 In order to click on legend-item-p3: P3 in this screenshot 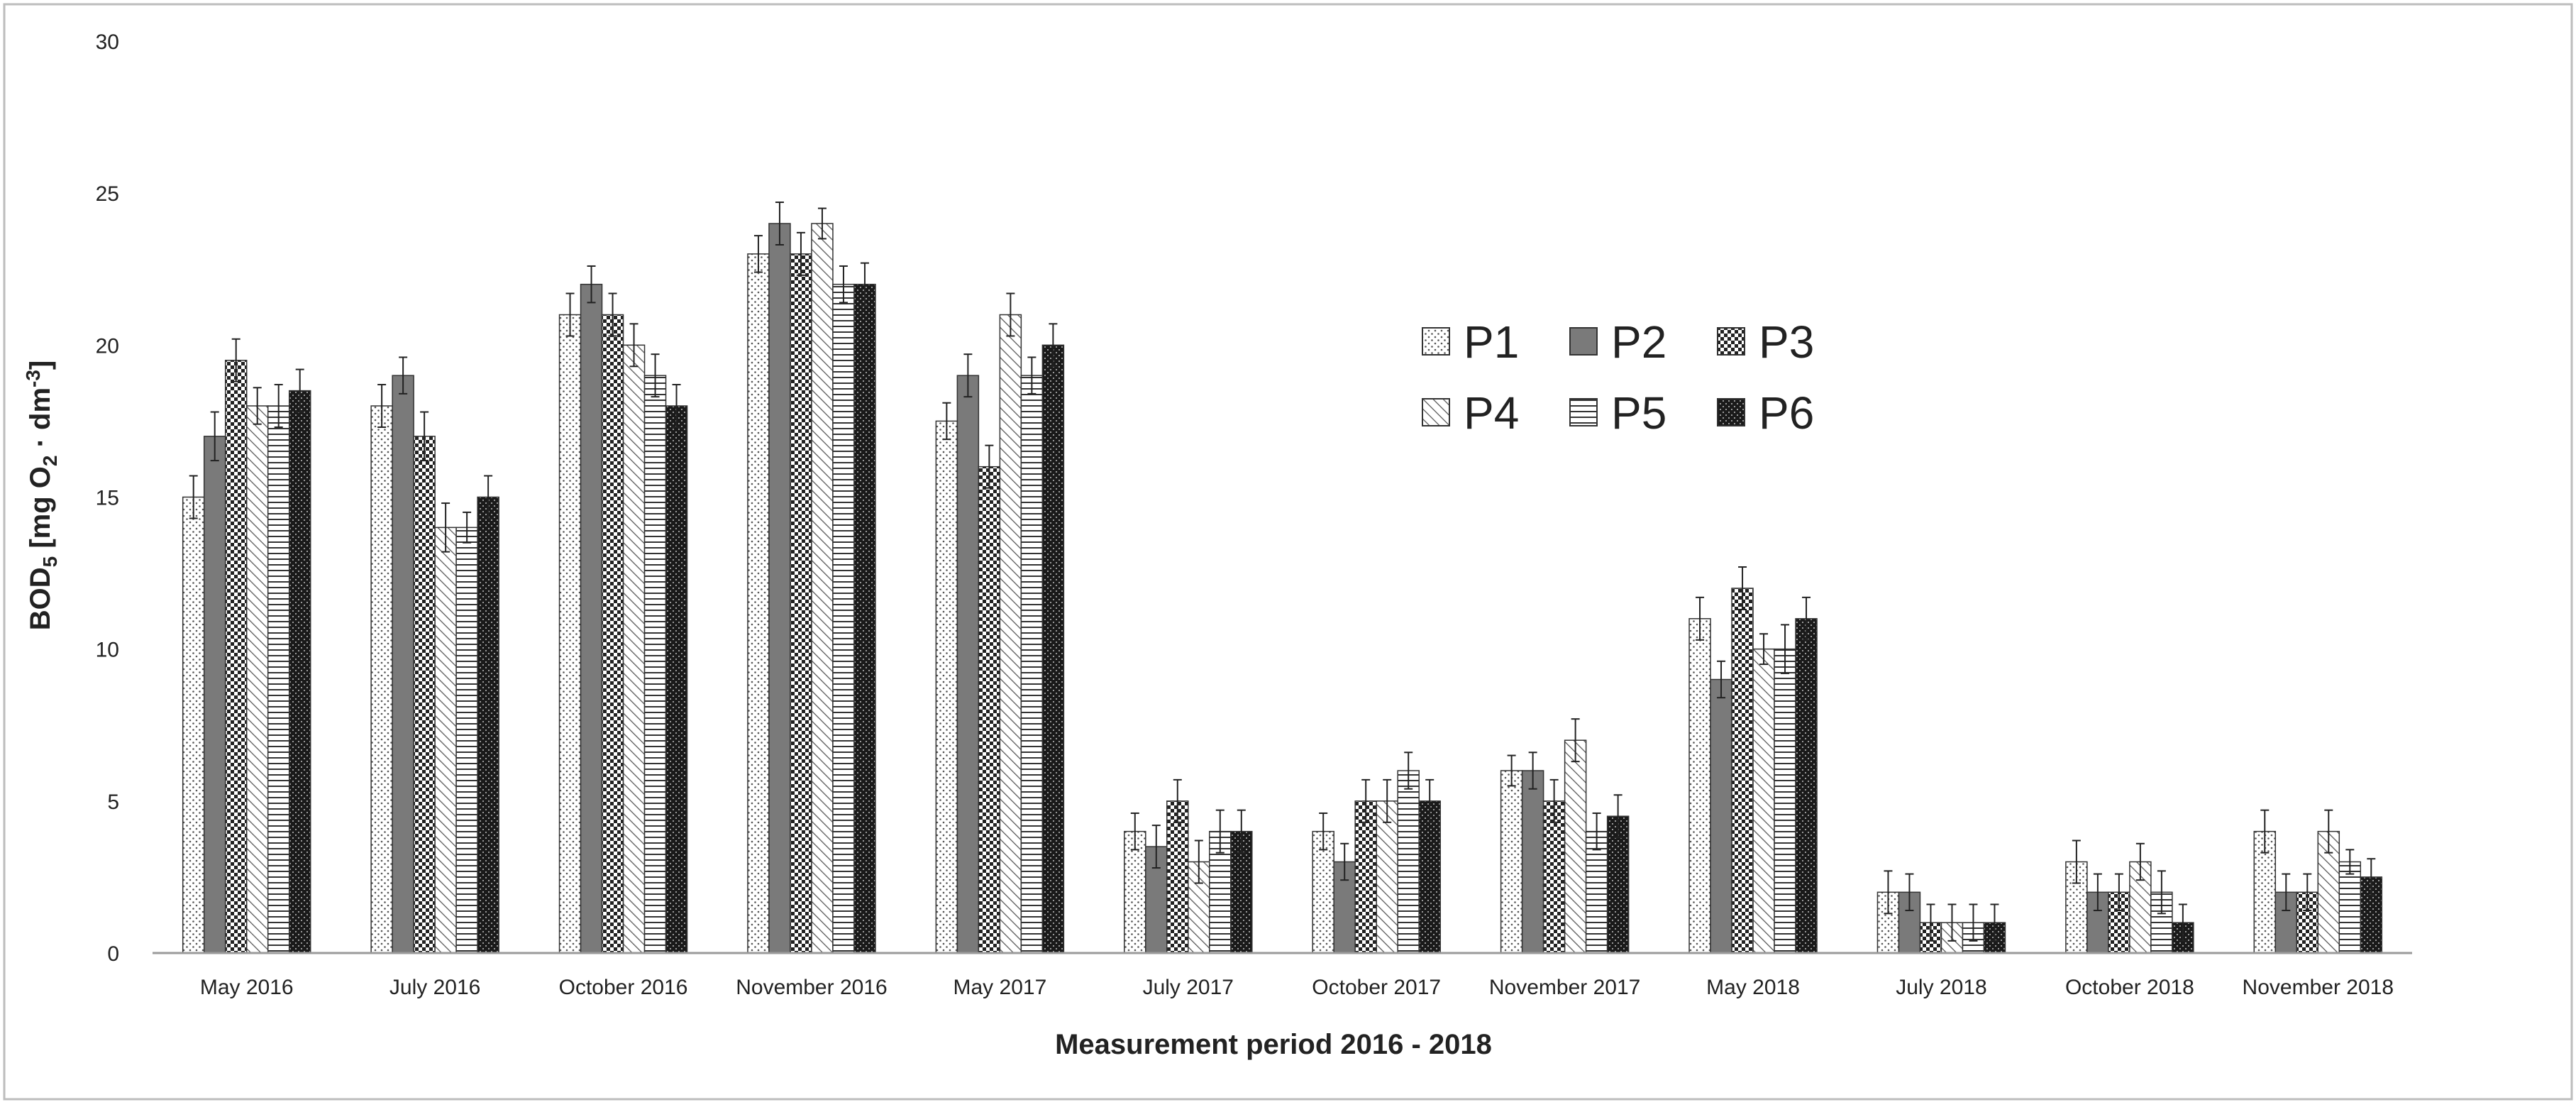, I will do `click(1765, 342)`.